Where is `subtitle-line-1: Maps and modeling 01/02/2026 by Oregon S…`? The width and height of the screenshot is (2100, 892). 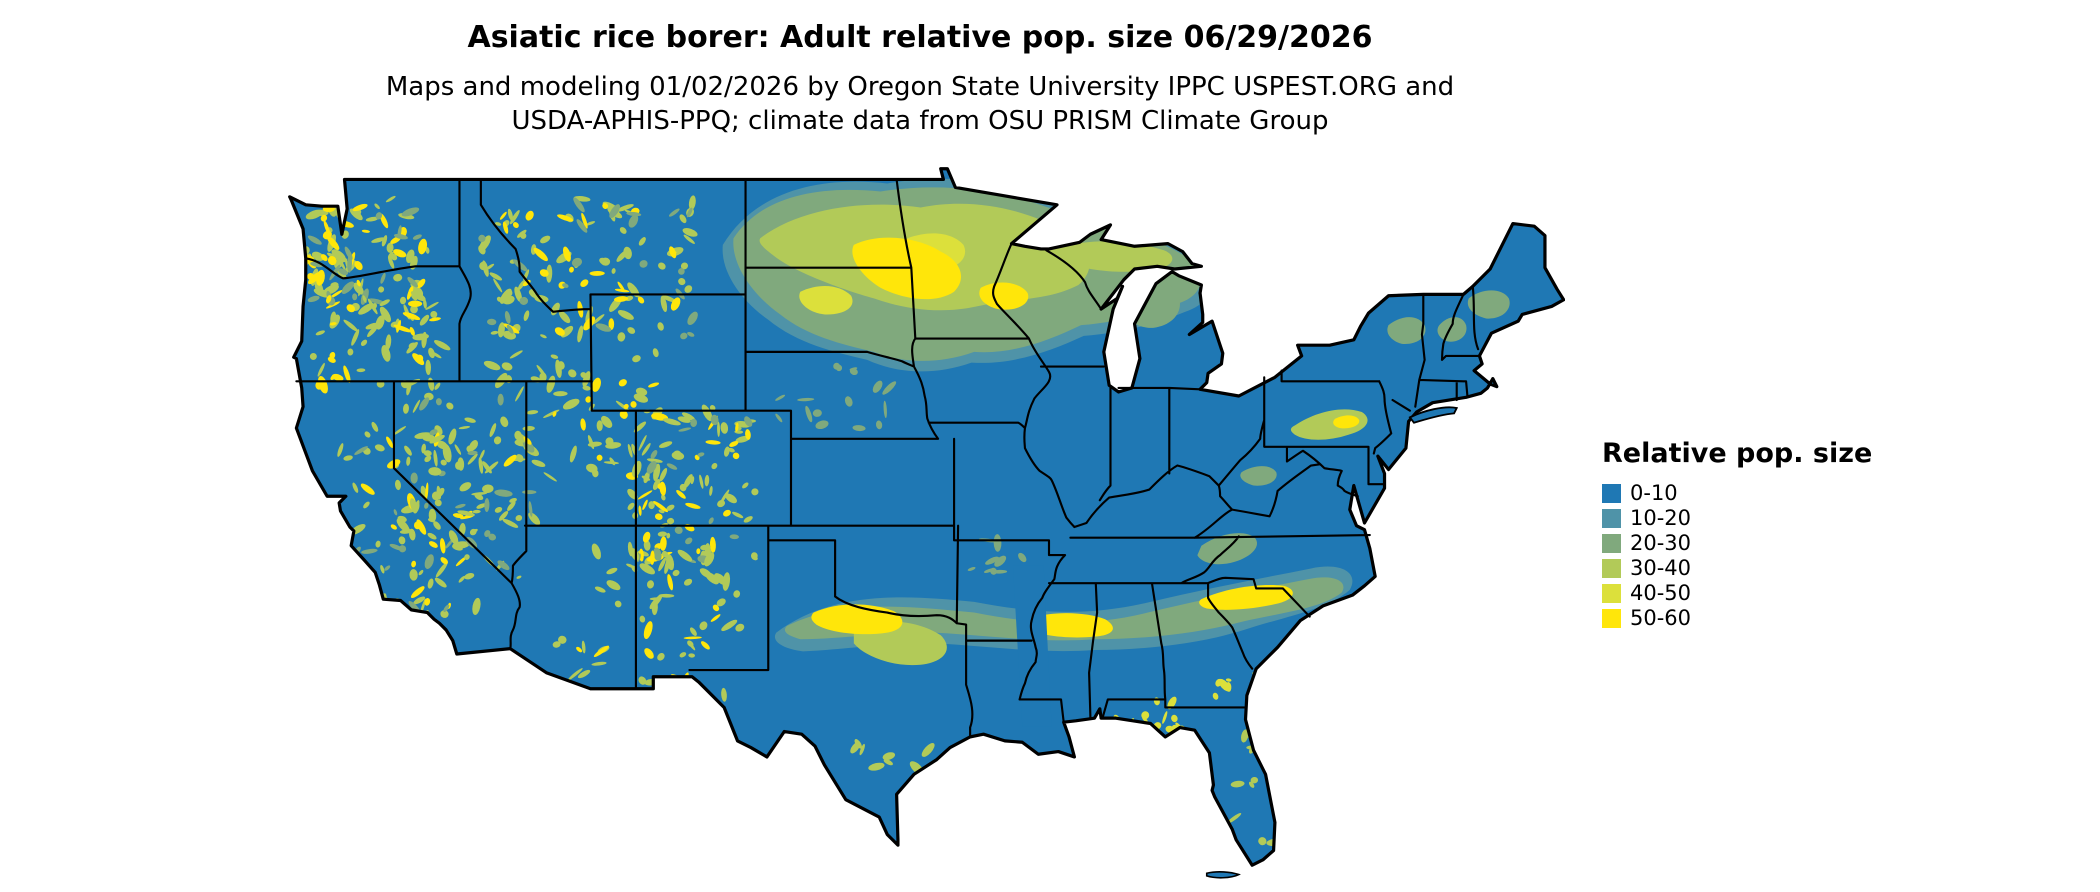
subtitle-line-1: Maps and modeling 01/02/2026 by Oregon S… is located at coordinates (920, 87).